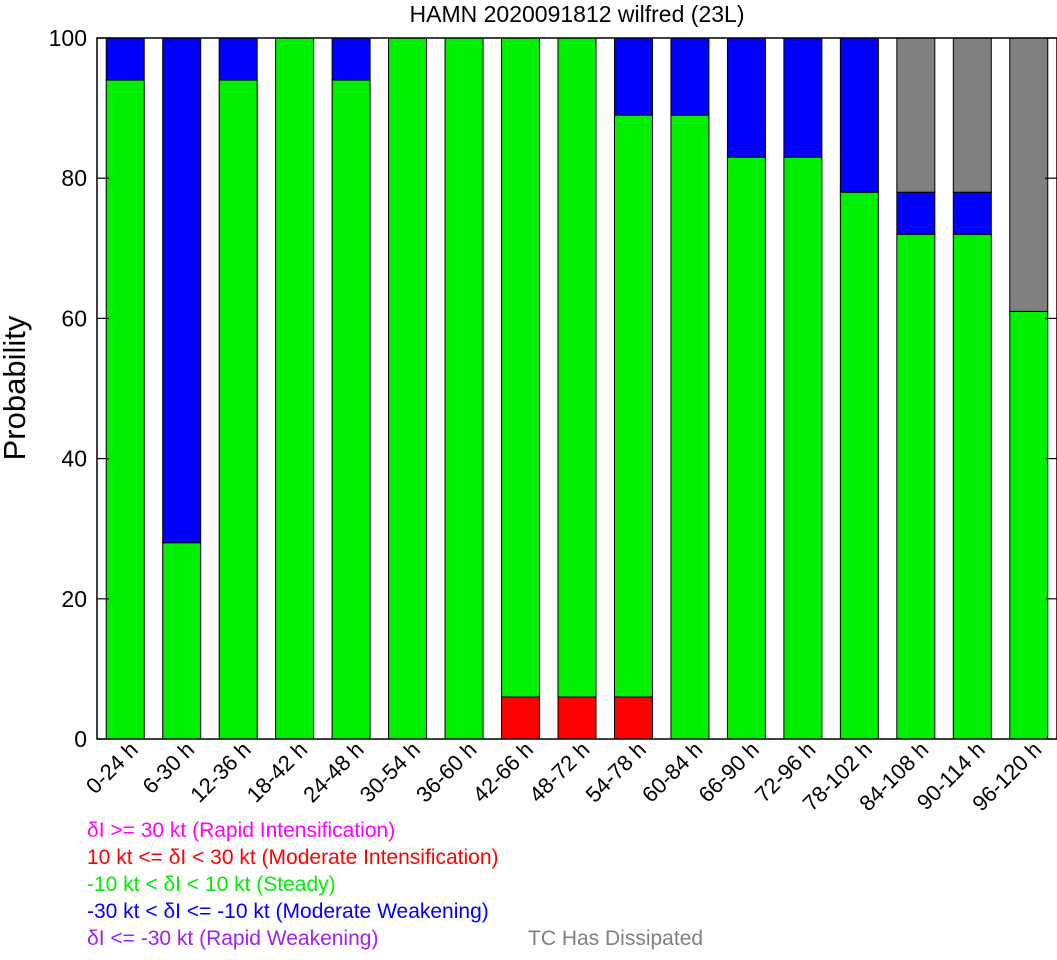 This screenshot has height=960, width=1057. What do you see at coordinates (74, 459) in the screenshot?
I see `y-tick-label: 40` at bounding box center [74, 459].